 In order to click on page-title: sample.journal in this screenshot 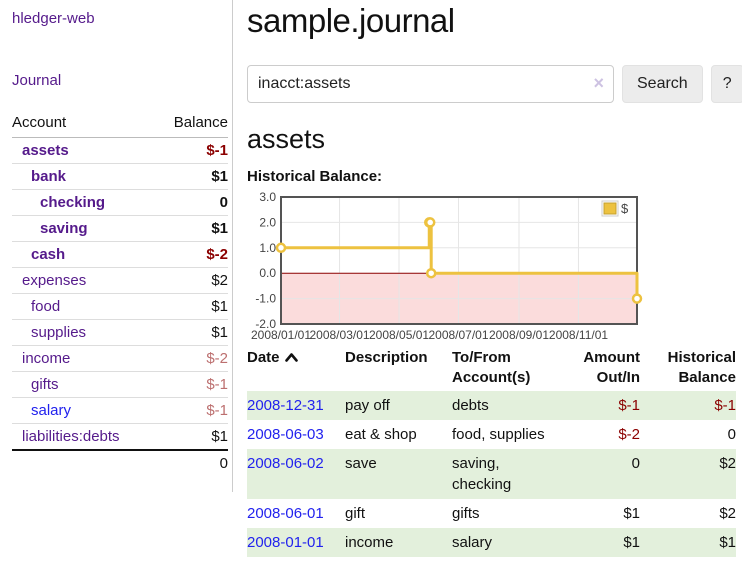, I will do `click(351, 20)`.